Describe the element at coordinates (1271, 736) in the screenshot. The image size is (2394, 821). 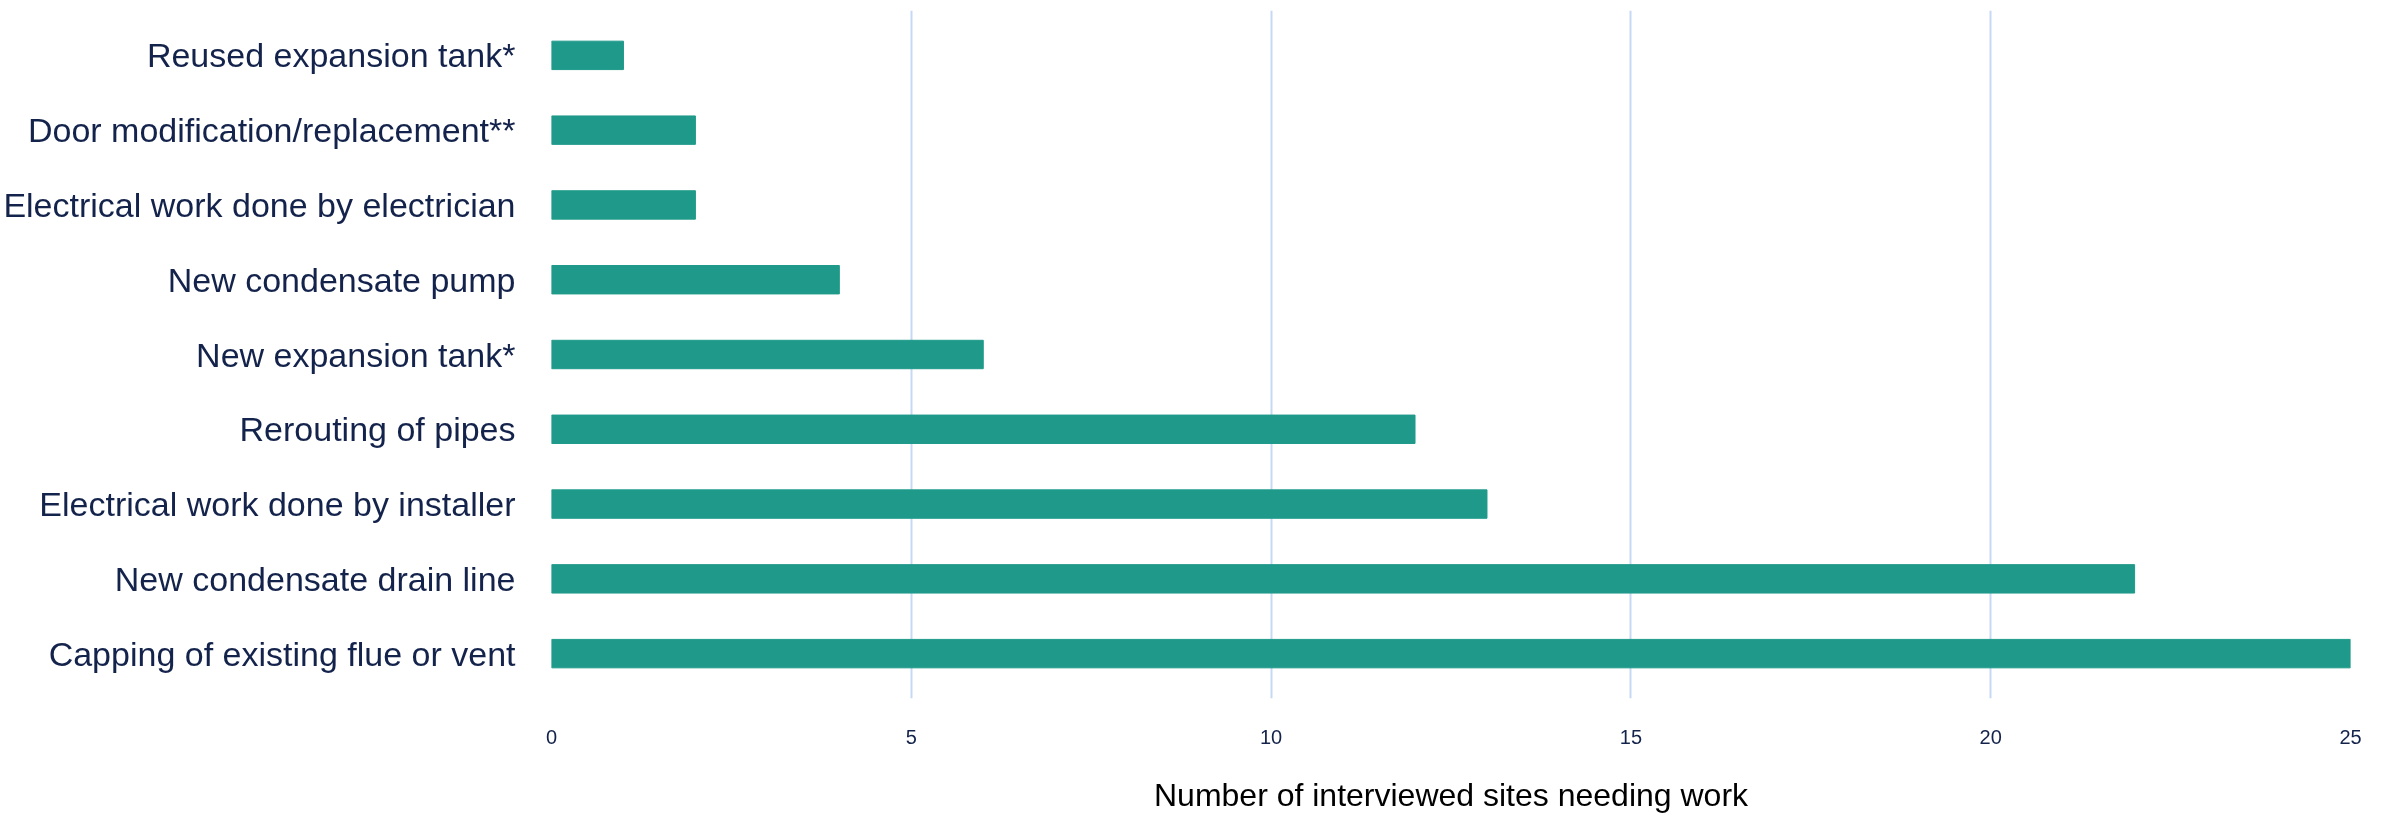
I see `x-tick-label: 10` at that location.